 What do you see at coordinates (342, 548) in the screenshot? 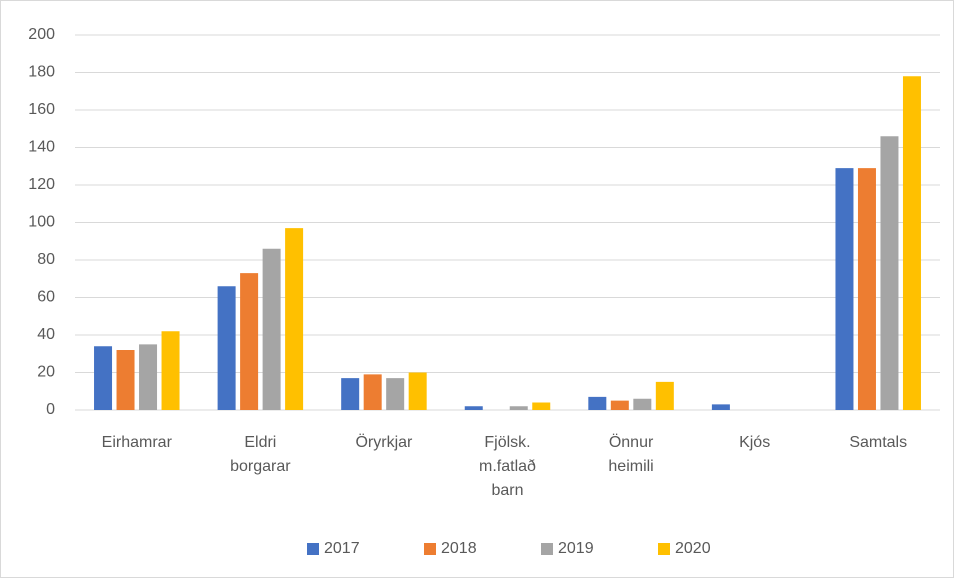
I see `legend-label: 2017` at bounding box center [342, 548].